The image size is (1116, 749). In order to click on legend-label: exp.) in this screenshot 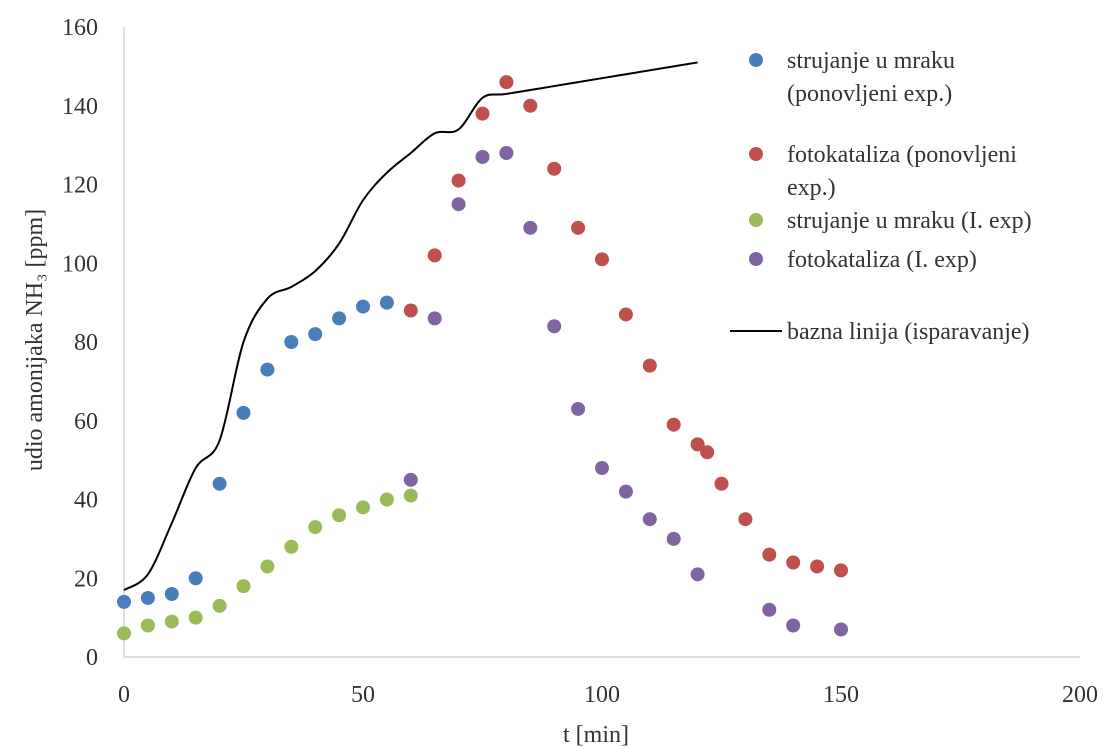, I will do `click(811, 188)`.